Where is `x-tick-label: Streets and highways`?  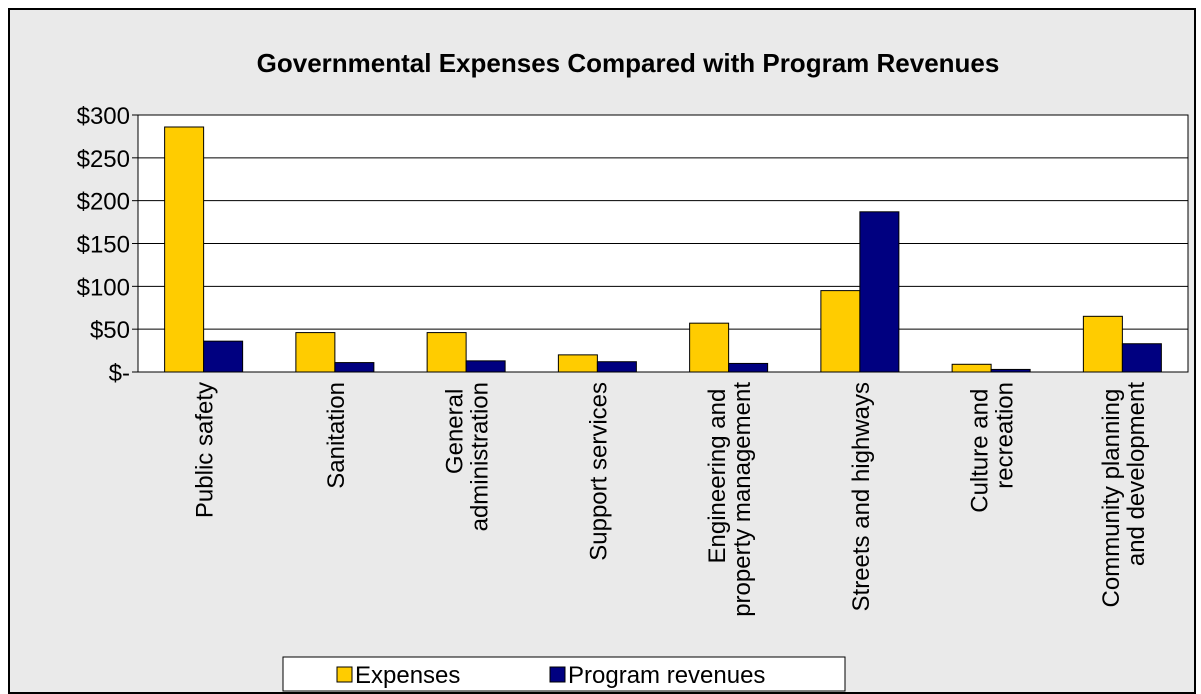 x-tick-label: Streets and highways is located at coordinates (861, 496).